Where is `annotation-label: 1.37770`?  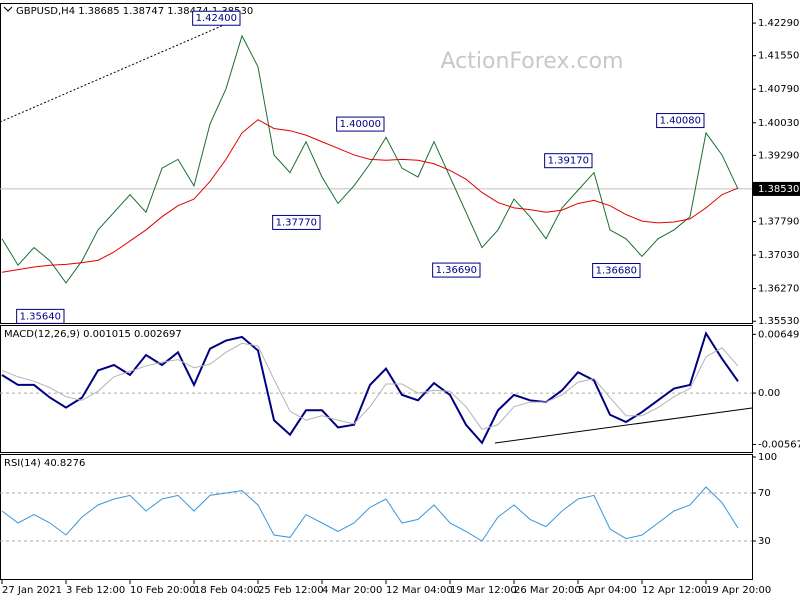 annotation-label: 1.37770 is located at coordinates (296, 222).